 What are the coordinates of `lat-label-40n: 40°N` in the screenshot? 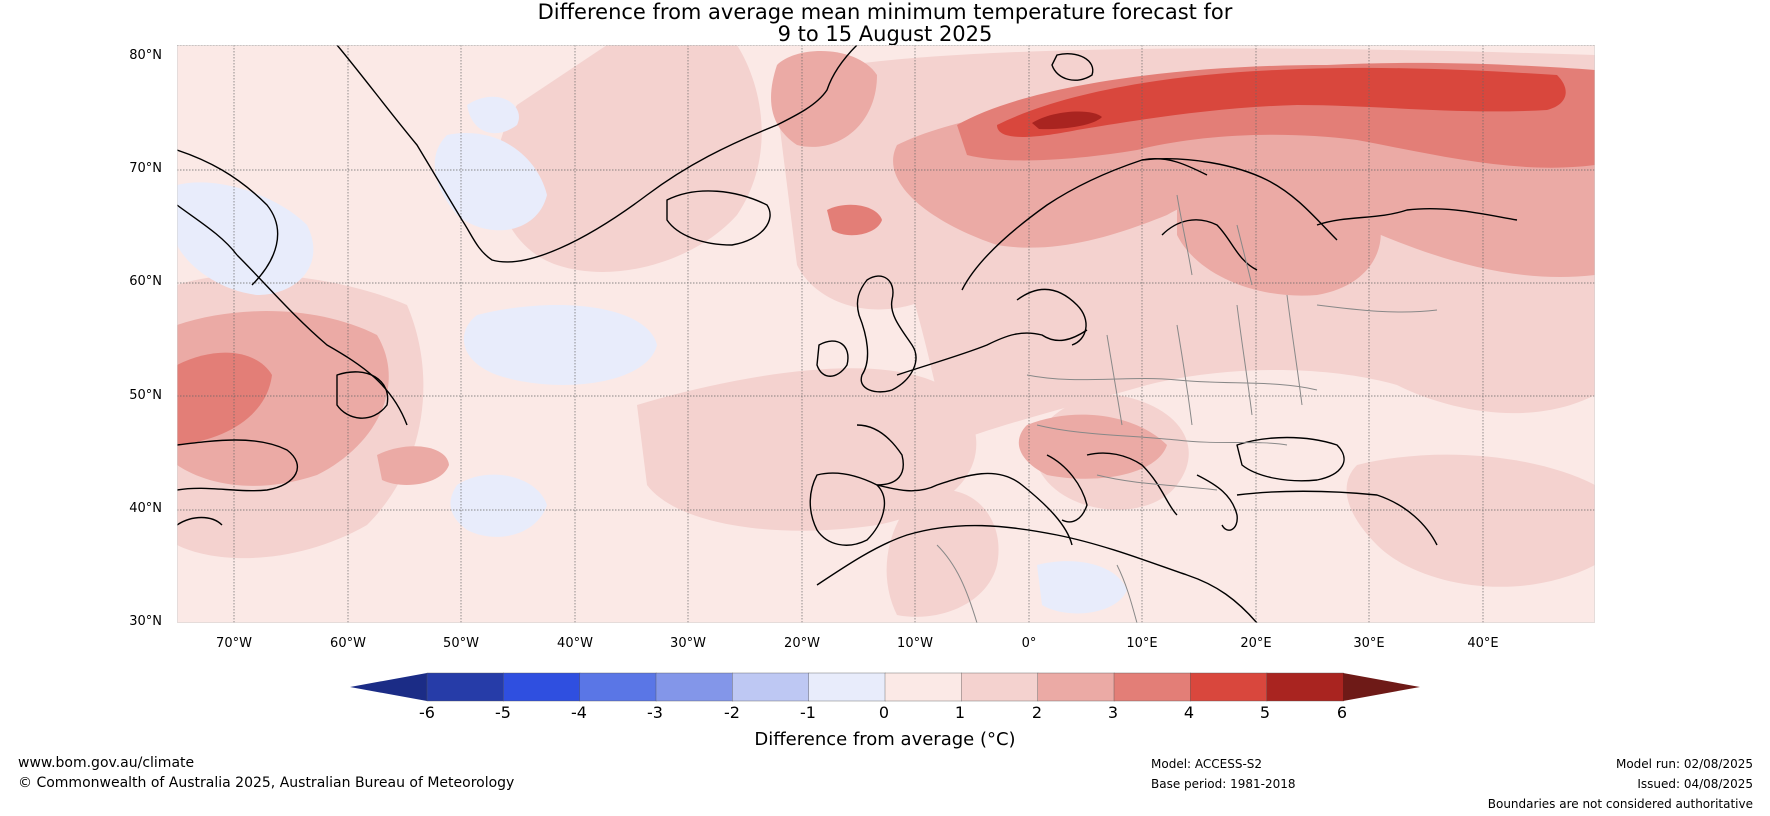 It's located at (145, 508).